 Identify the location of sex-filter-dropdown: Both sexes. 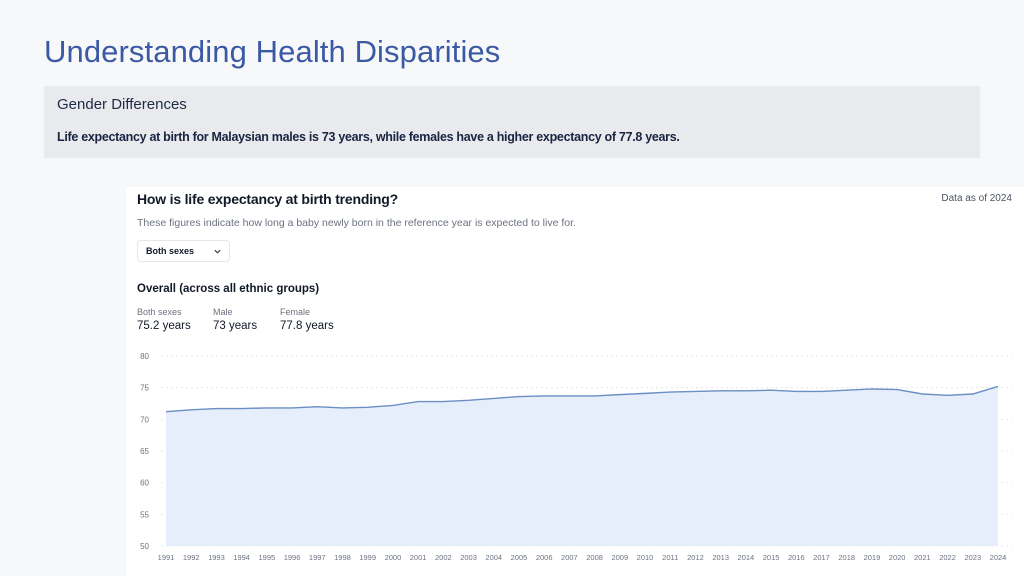
(183, 251).